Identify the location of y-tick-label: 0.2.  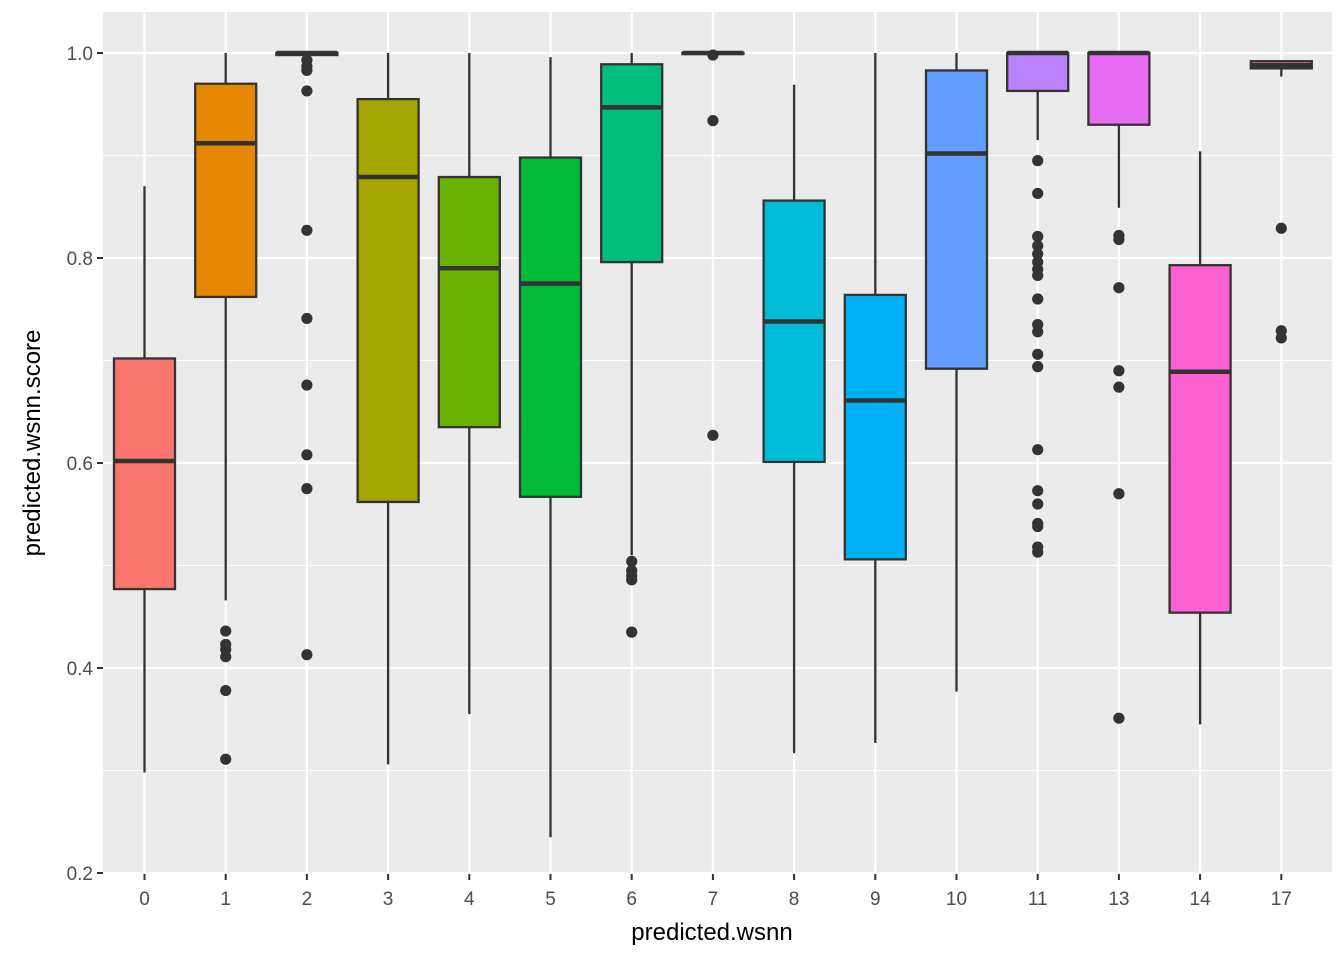
(80, 874).